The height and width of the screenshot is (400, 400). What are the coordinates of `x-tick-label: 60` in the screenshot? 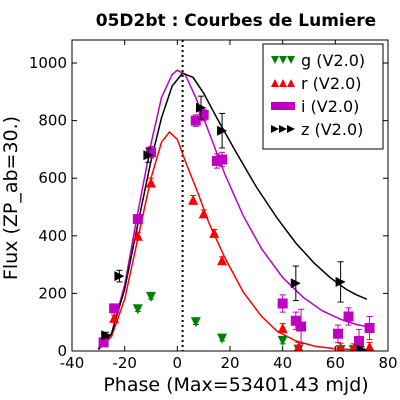 It's located at (335, 363).